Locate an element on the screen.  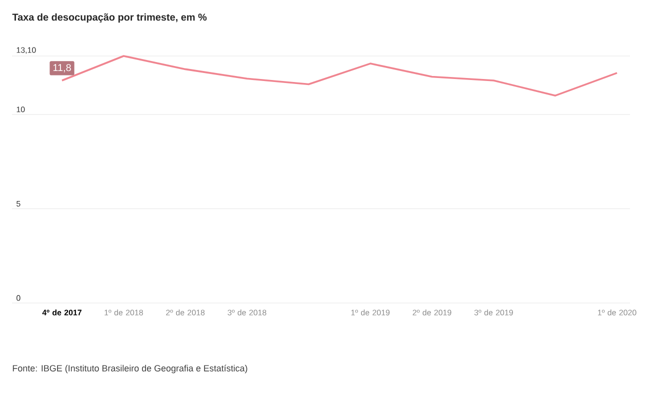
source-note: Fonte: IBGE (Instituto Brasileiro de Geografia e Estatística) is located at coordinates (130, 369).